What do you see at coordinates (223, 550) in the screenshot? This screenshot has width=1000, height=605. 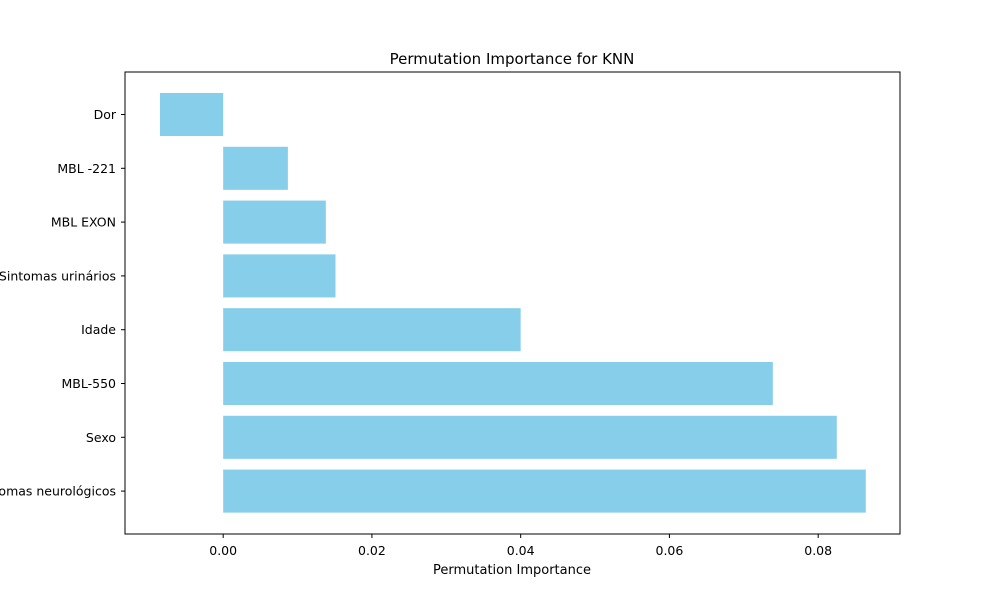 I see `x-tick-label: 0.00` at bounding box center [223, 550].